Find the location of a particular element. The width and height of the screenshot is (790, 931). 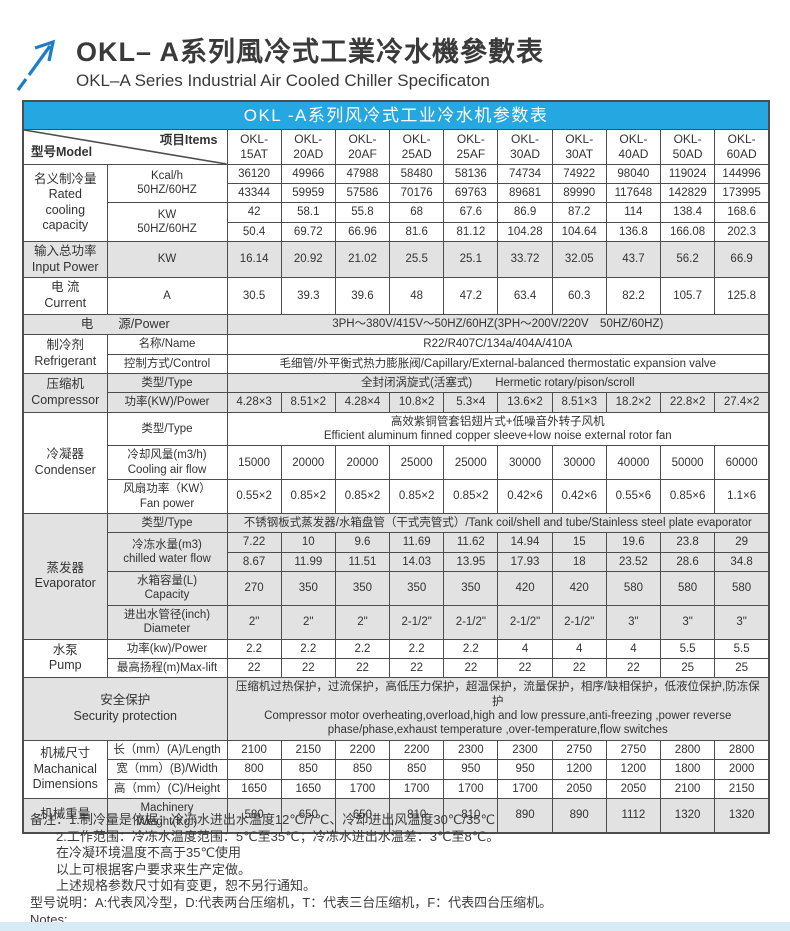

value-cell: 60000 is located at coordinates (742, 463).